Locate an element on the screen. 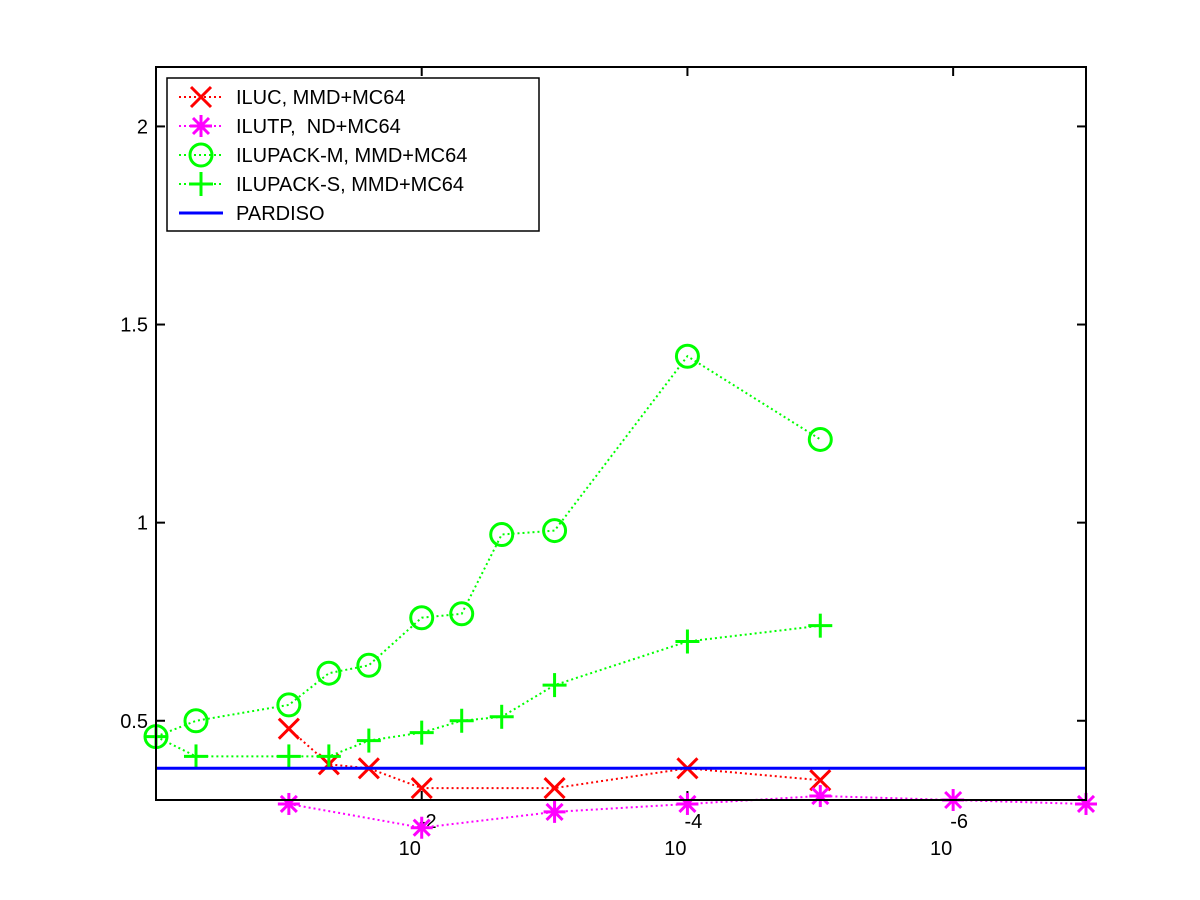  series-line is located at coordinates (488, 691).